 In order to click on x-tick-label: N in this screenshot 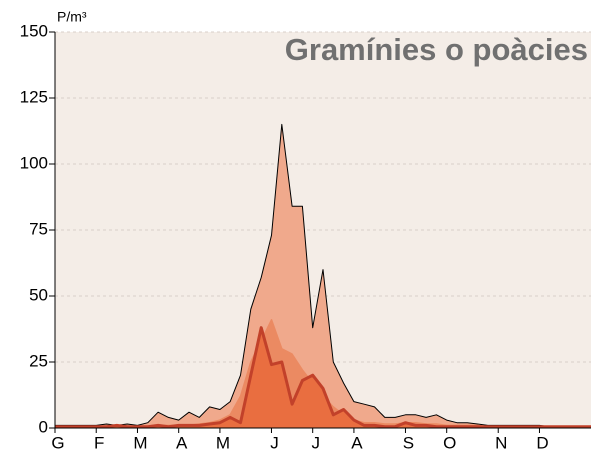, I will do `click(501, 442)`.